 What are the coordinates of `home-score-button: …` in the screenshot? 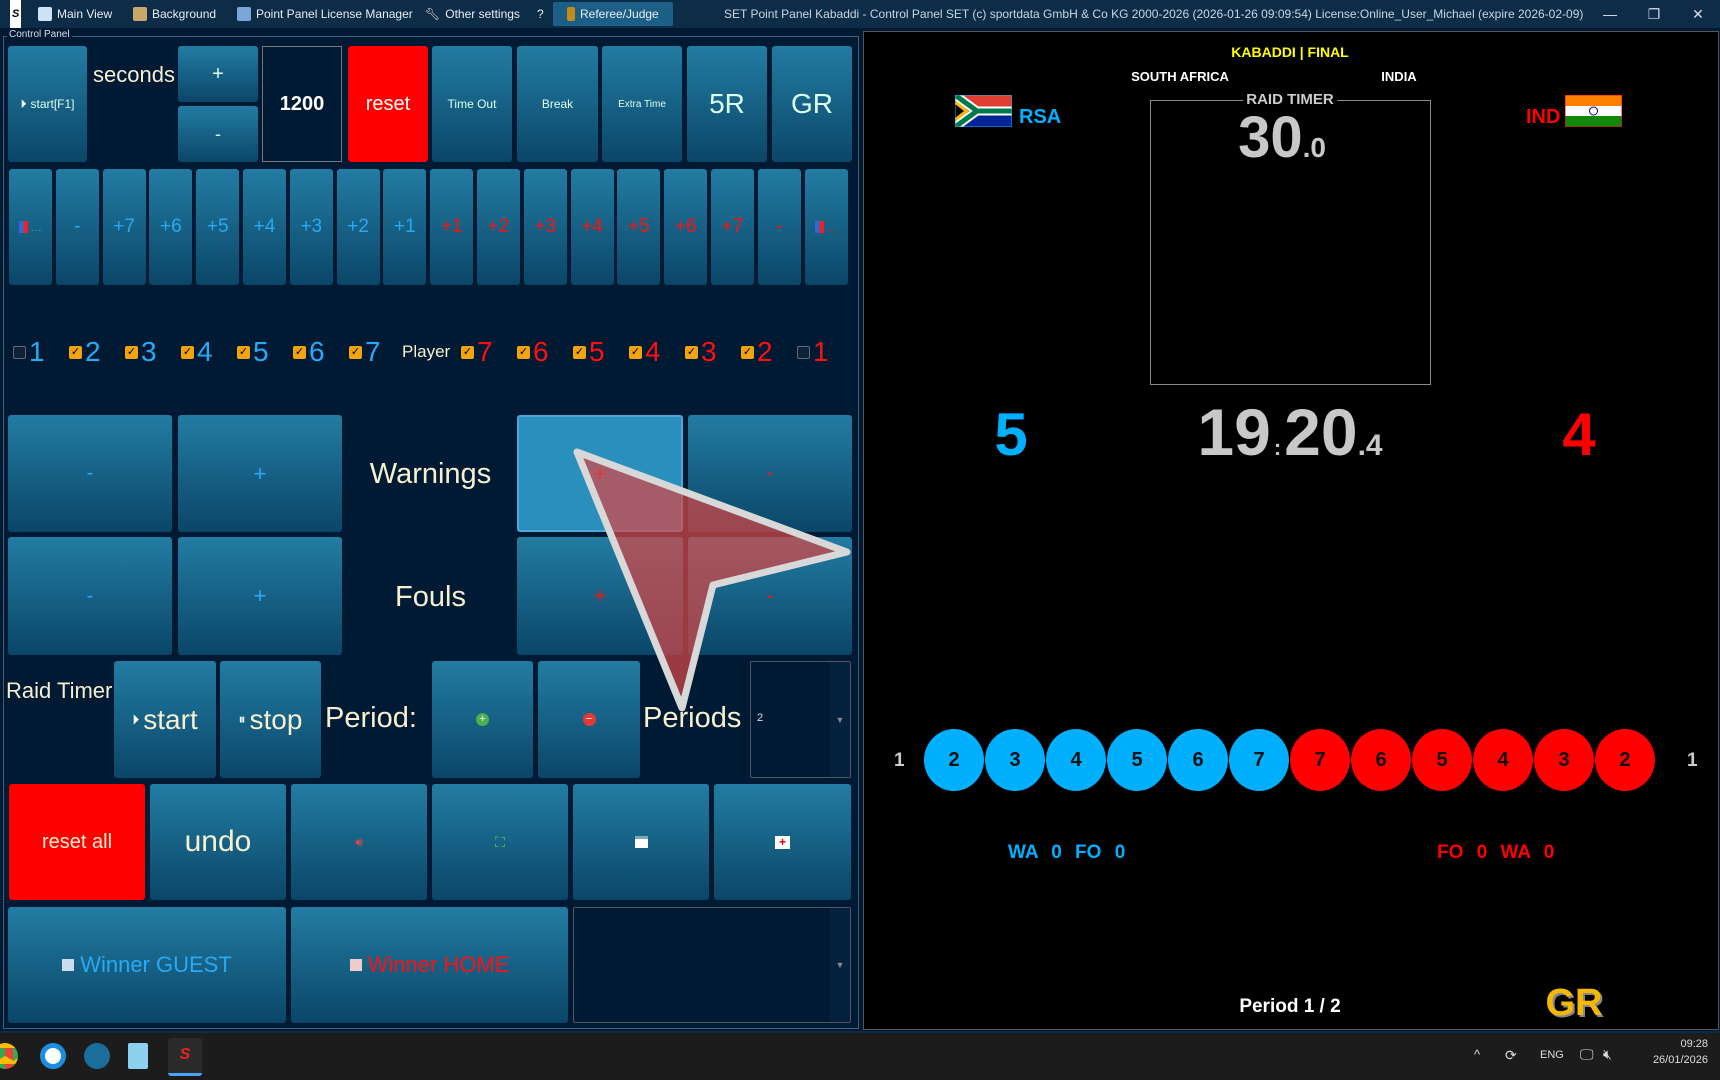 It's located at (826, 227).